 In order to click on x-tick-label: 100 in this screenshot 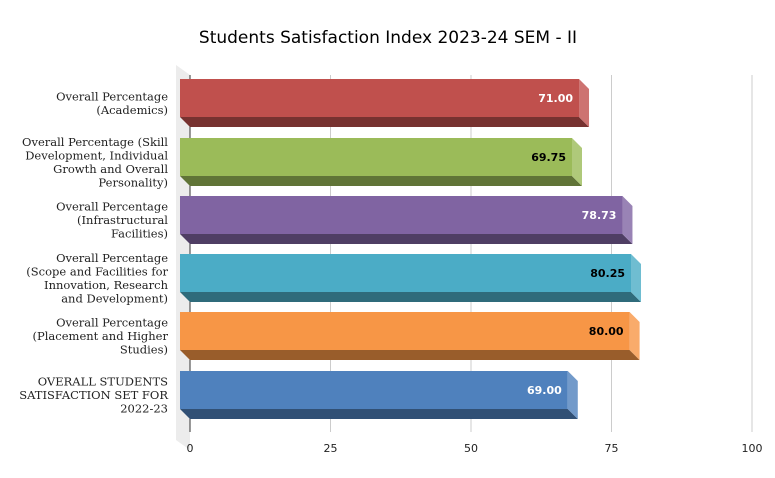, I will do `click(752, 448)`.